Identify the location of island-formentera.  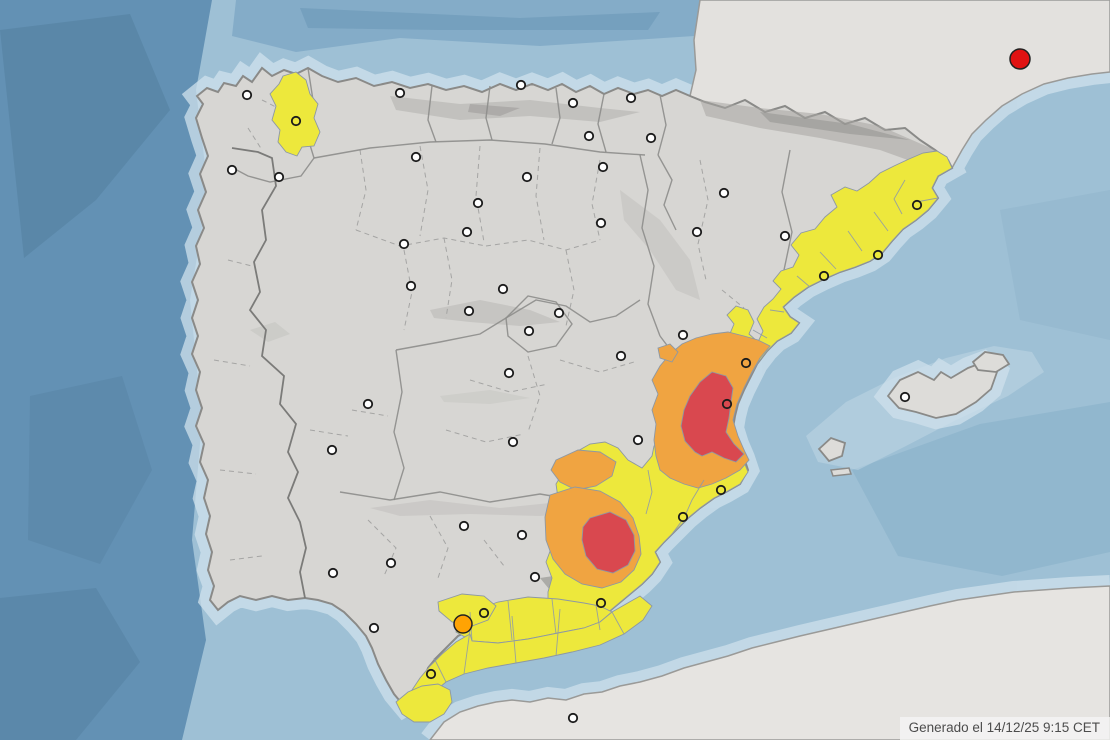
(841, 472).